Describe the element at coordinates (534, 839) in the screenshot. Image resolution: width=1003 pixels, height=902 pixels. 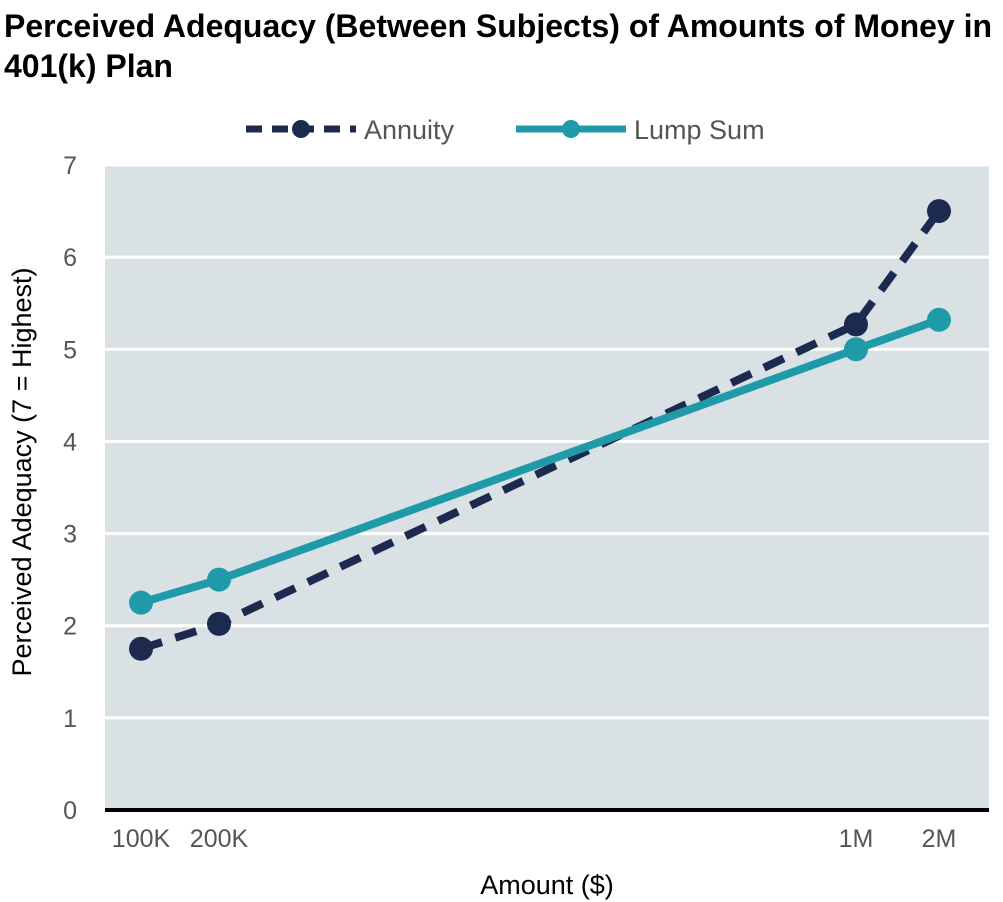
I see `x-axis: 100K 200K 1M 2M` at that location.